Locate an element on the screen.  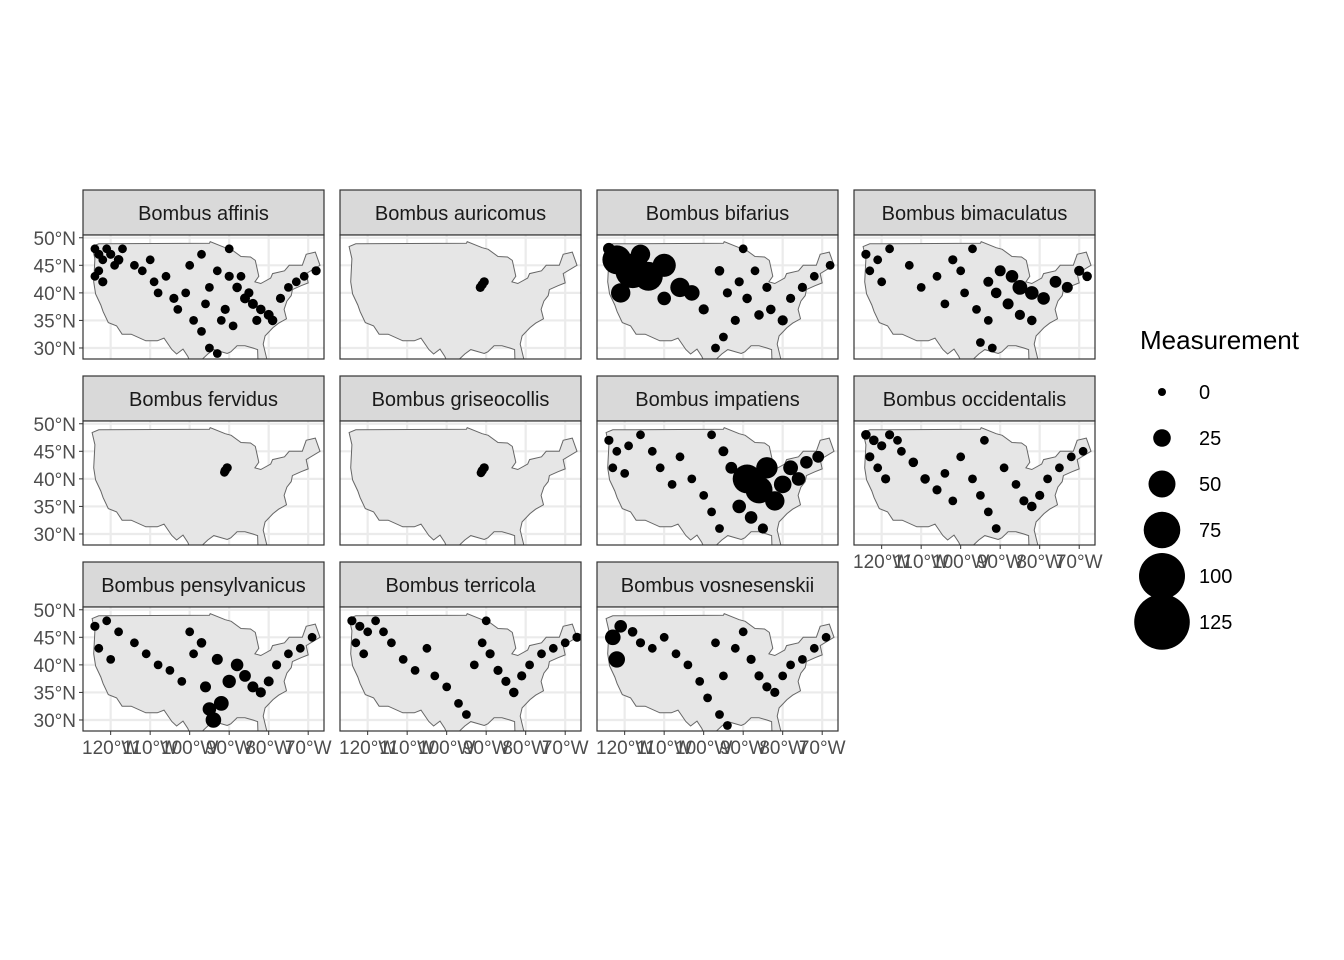
facet-panel: Bombus bimaculatus is located at coordinates (974, 274).